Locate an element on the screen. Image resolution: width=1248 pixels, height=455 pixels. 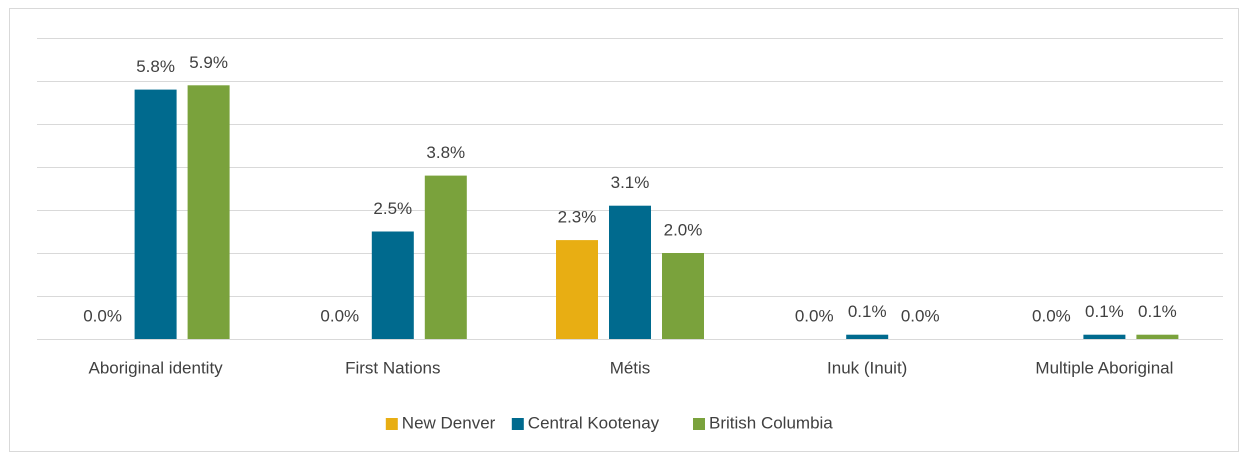
legend-label: British Columbia is located at coordinates (771, 422).